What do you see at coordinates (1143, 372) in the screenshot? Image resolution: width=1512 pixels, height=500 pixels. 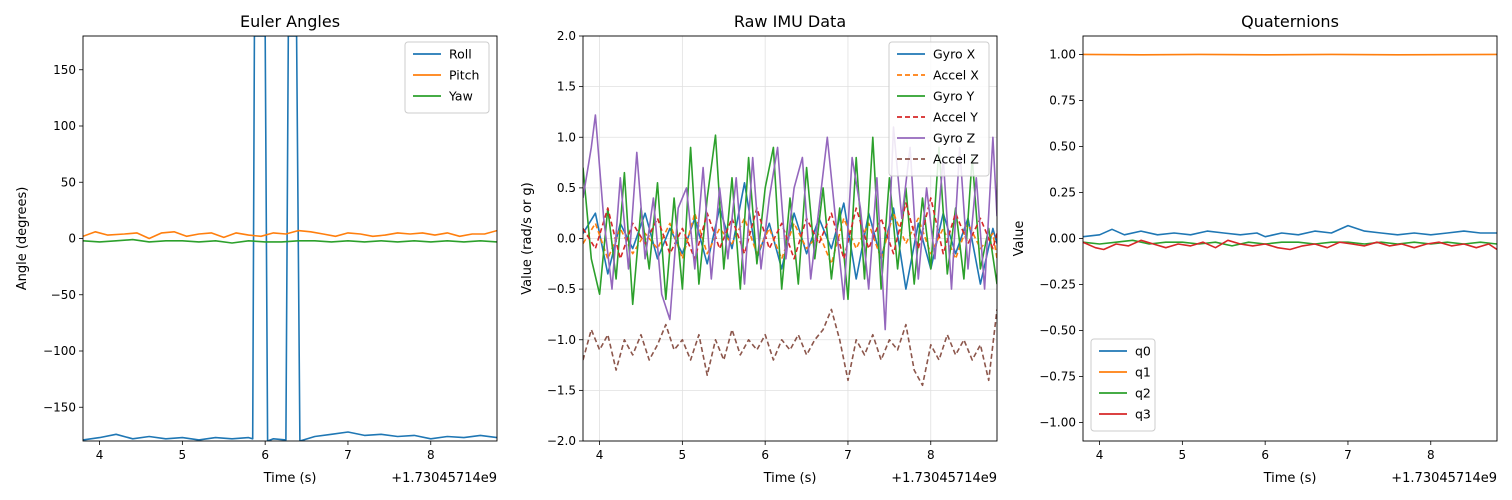 I see `legend-label: q1` at bounding box center [1143, 372].